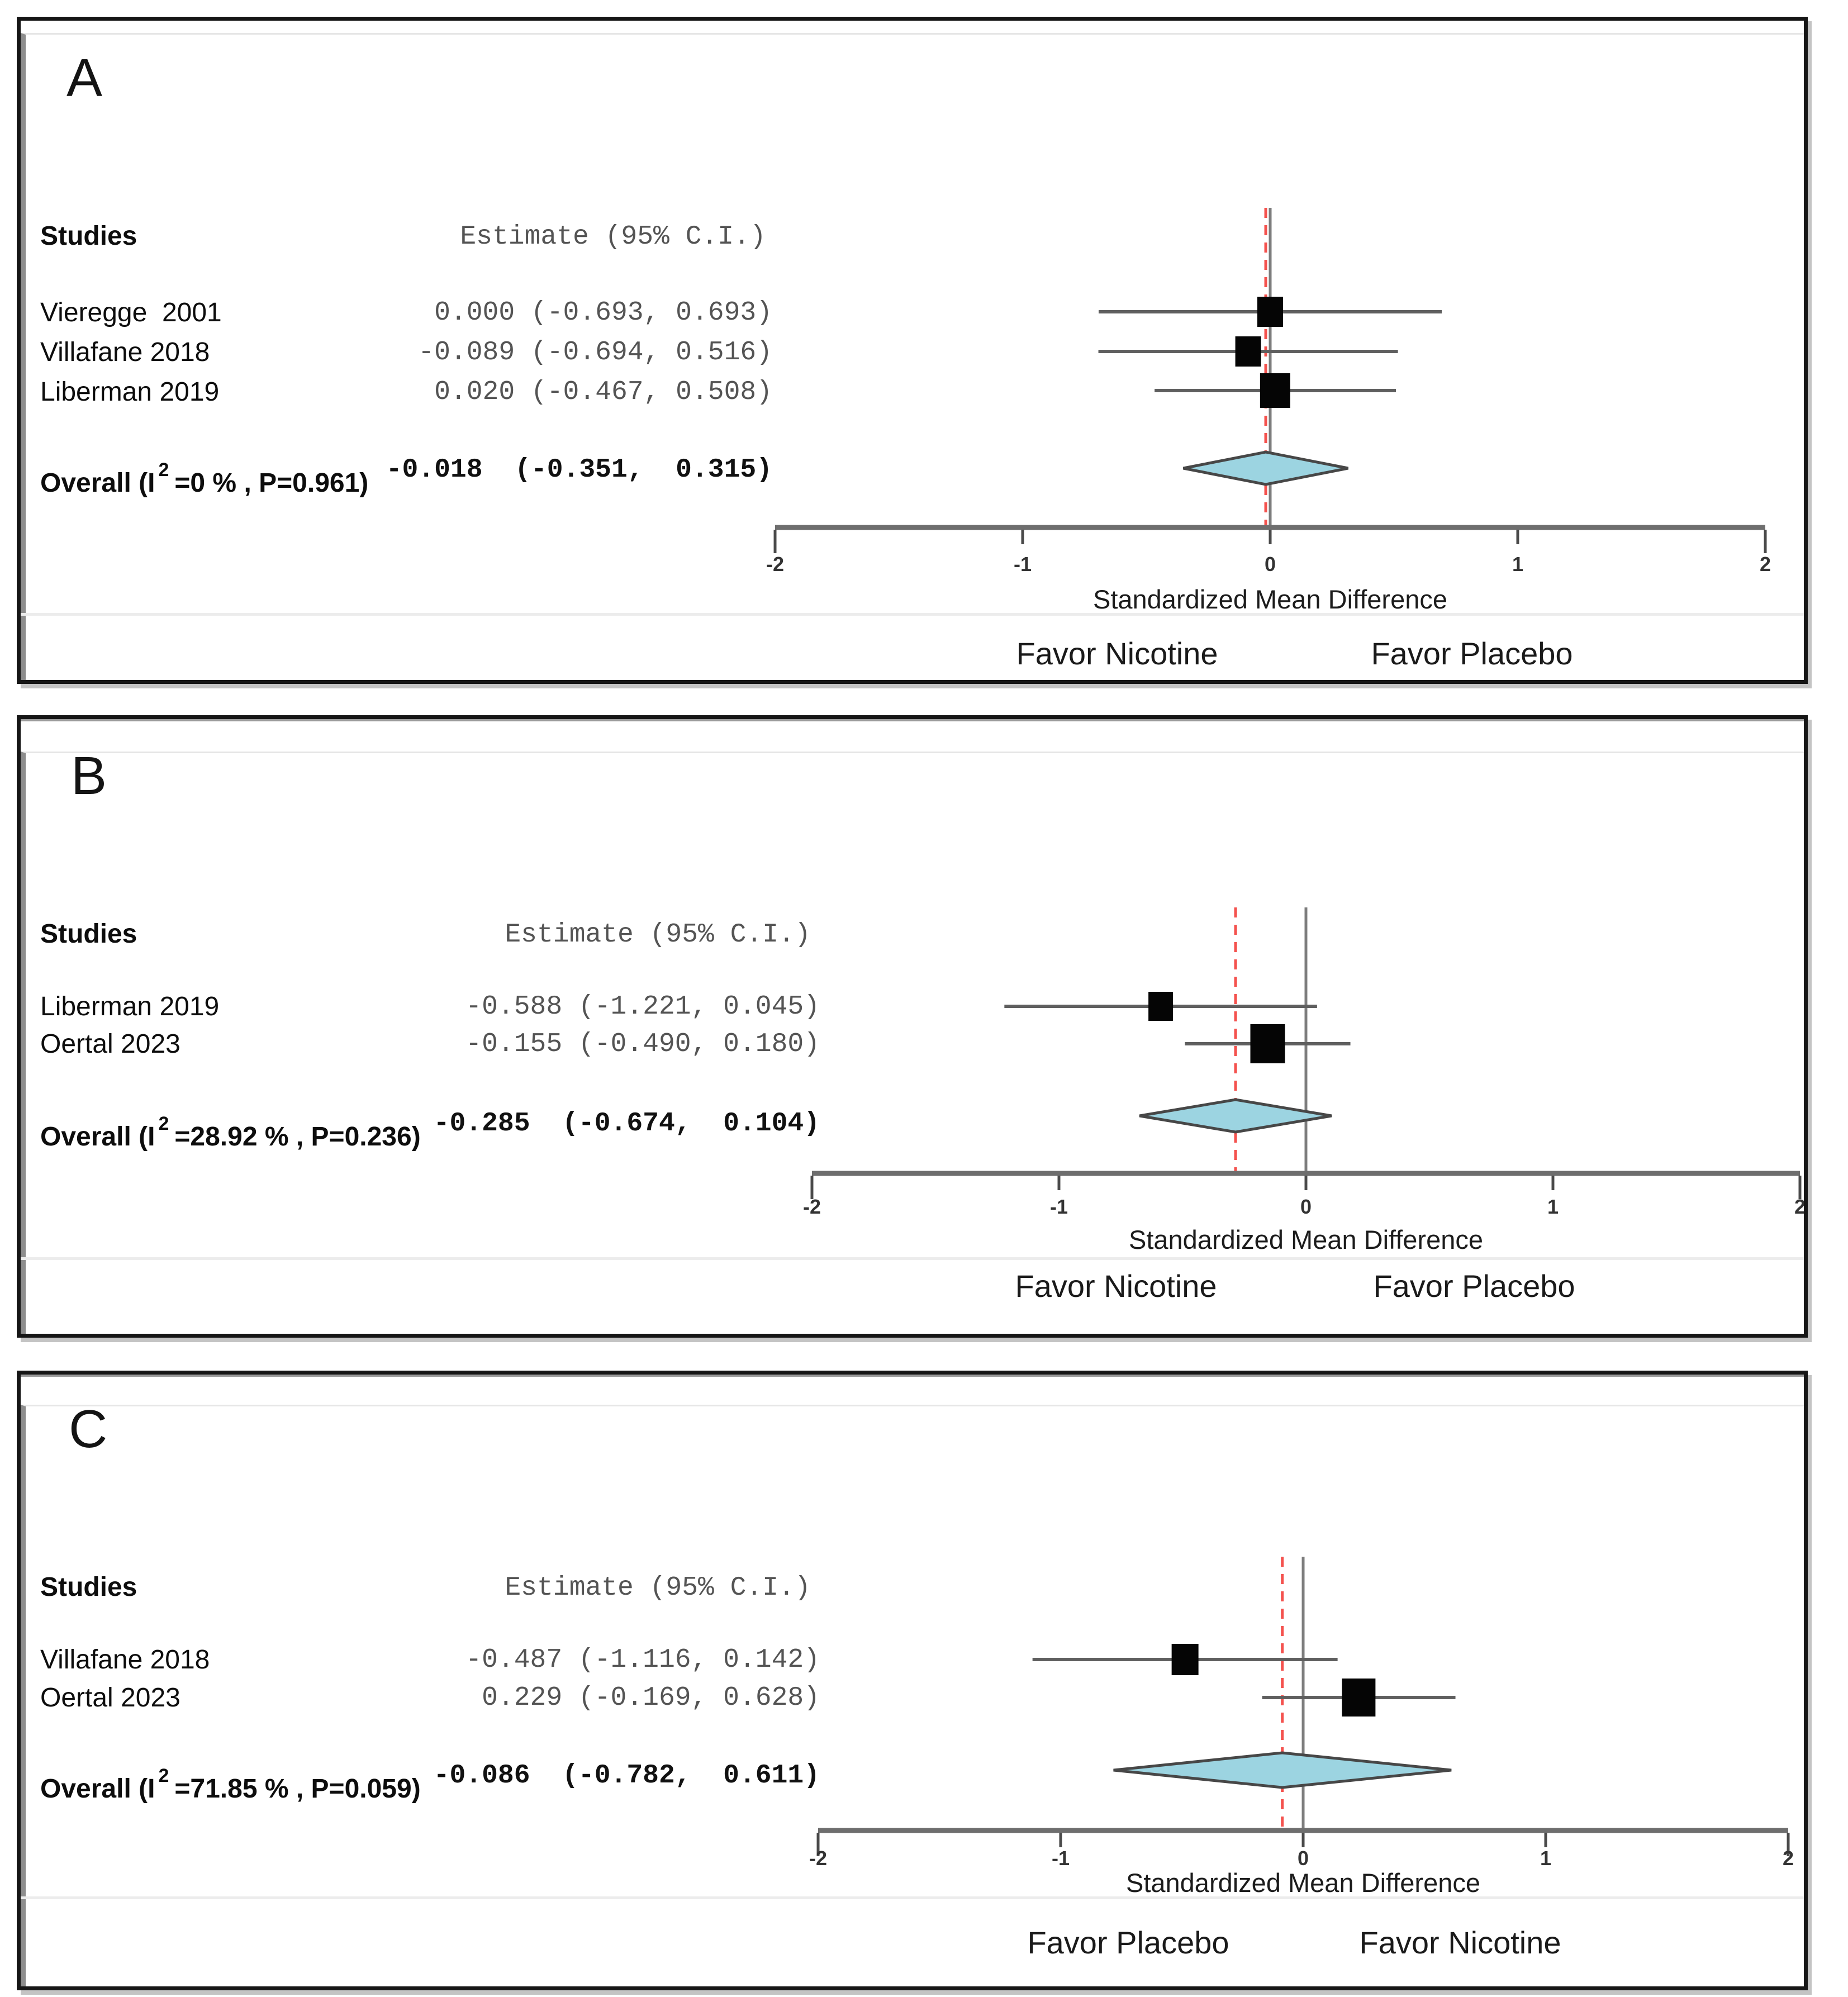 This screenshot has width=1848, height=1997. What do you see at coordinates (88, 1587) in the screenshot?
I see `studies-header-c: Studies` at bounding box center [88, 1587].